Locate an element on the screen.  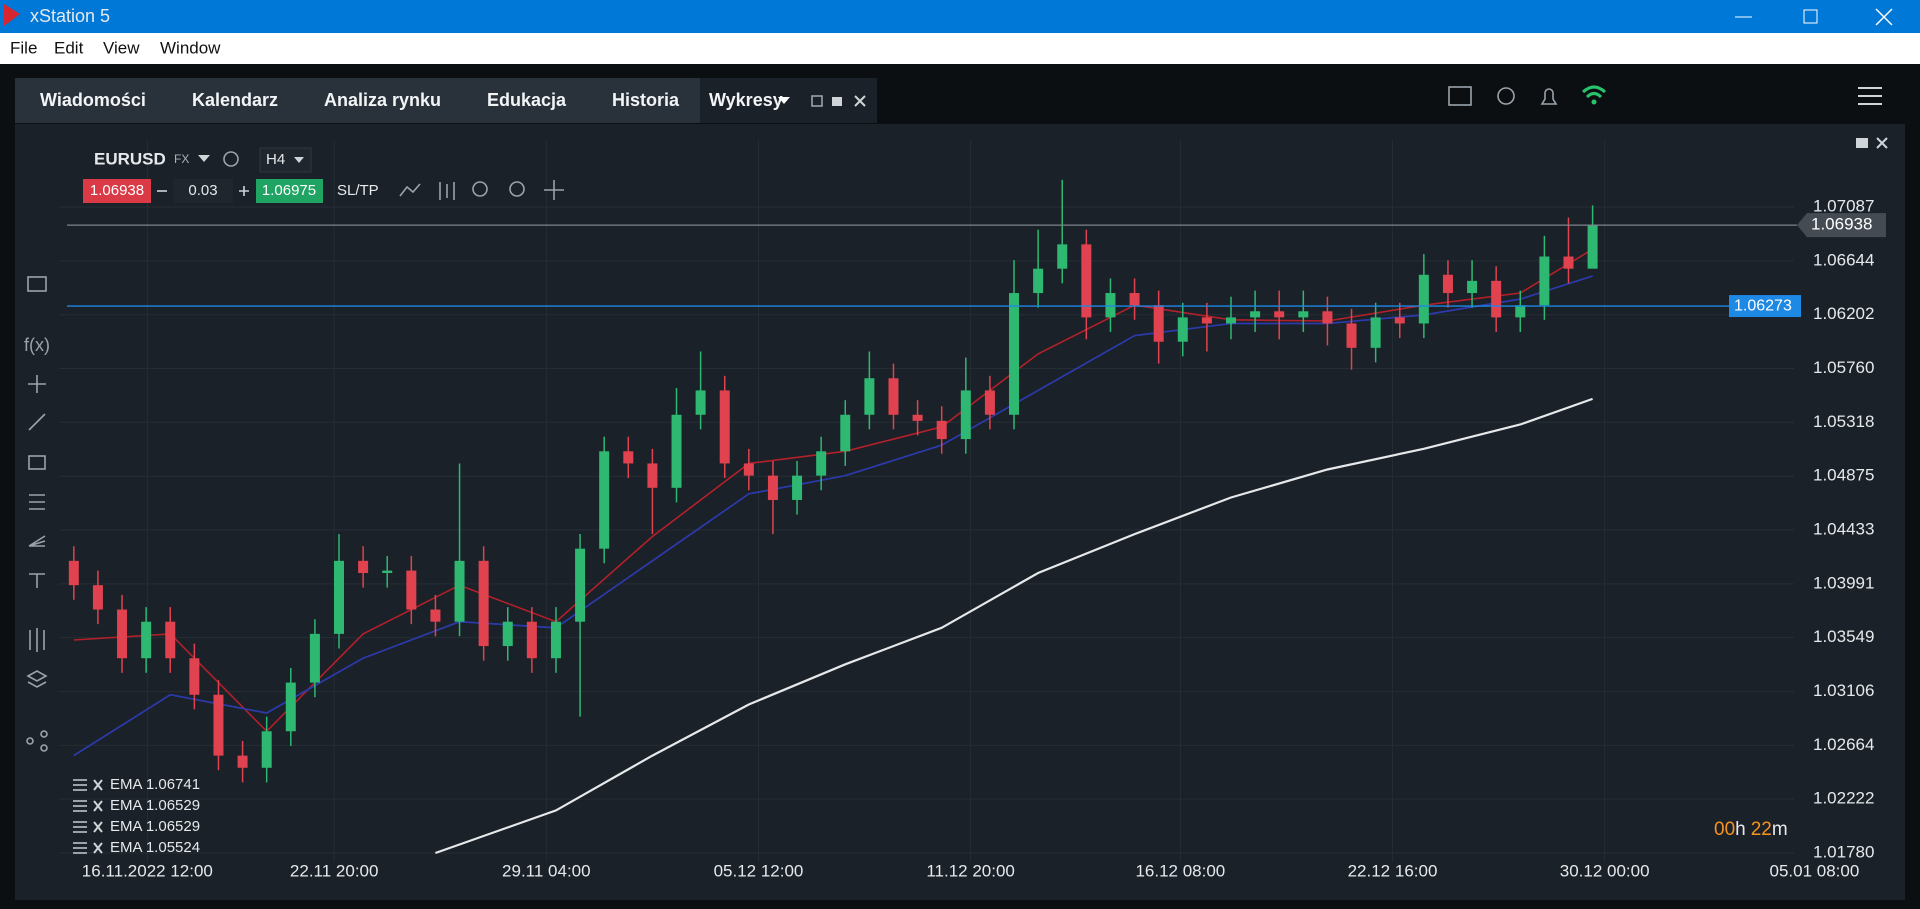
menu-item: Edit is located at coordinates (69, 47).